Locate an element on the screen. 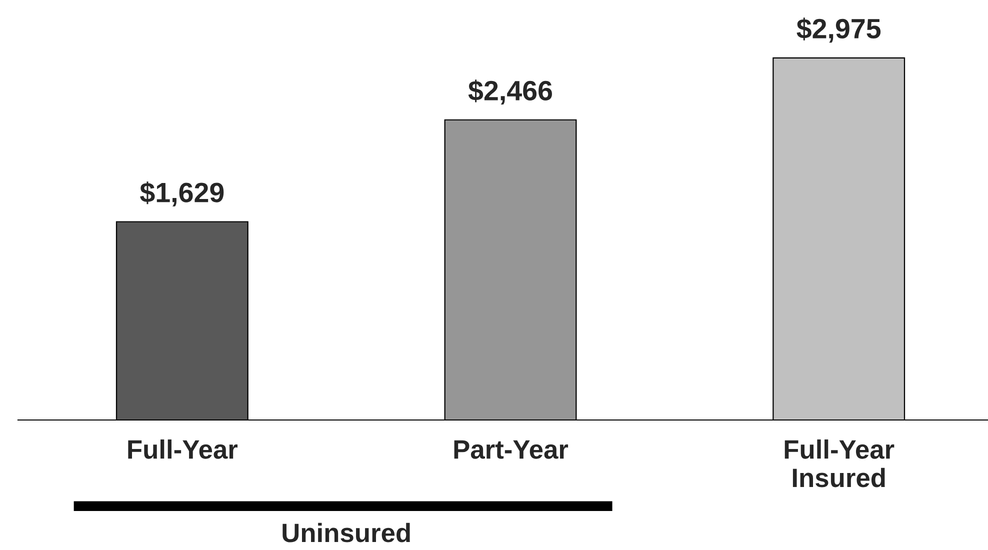 The image size is (988, 550). data-label: $1,629 is located at coordinates (182, 193).